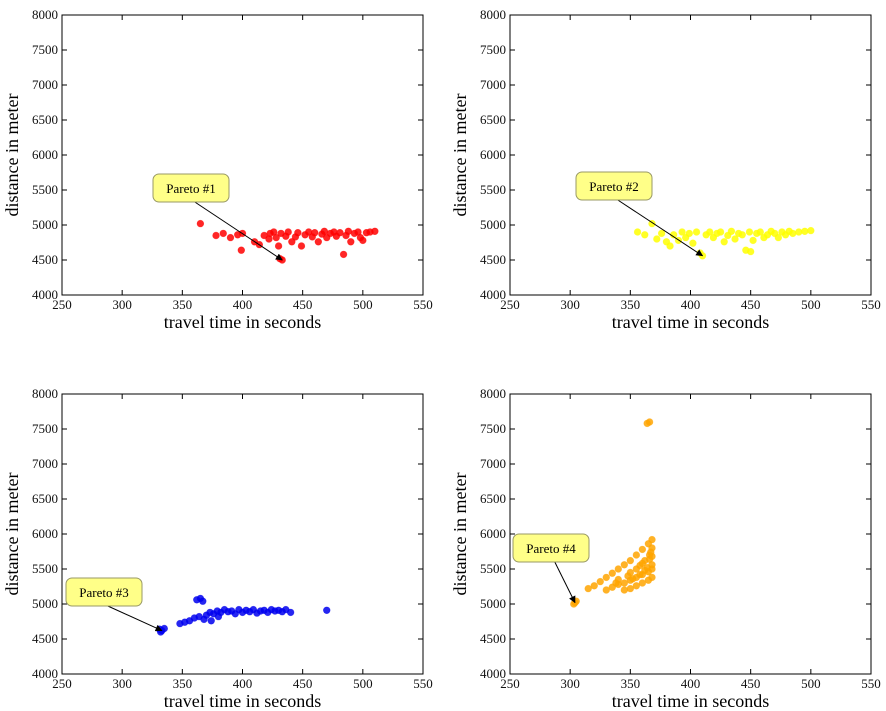 The width and height of the screenshot is (886, 711). I want to click on x-tick-label: 450, so click(303, 683).